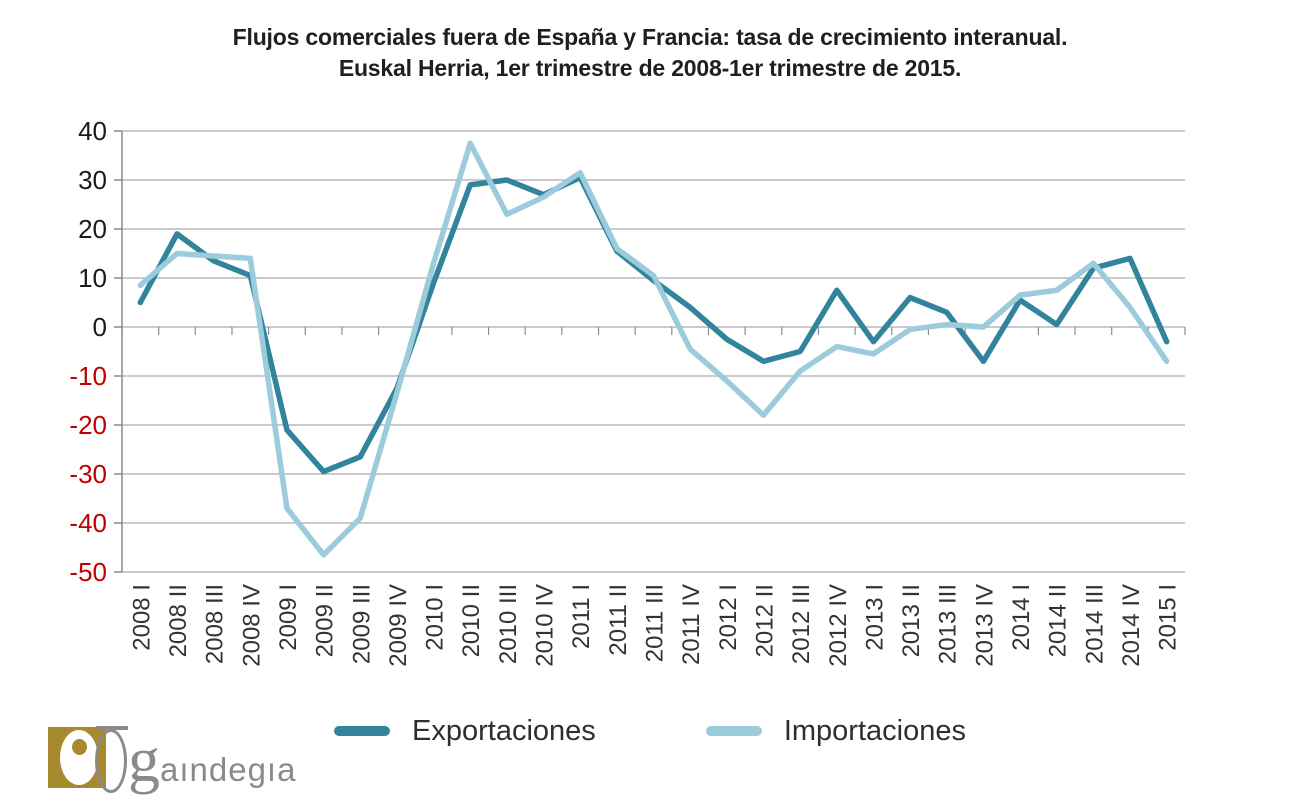  I want to click on x-label-2010-IV: 2010 IV, so click(545, 625).